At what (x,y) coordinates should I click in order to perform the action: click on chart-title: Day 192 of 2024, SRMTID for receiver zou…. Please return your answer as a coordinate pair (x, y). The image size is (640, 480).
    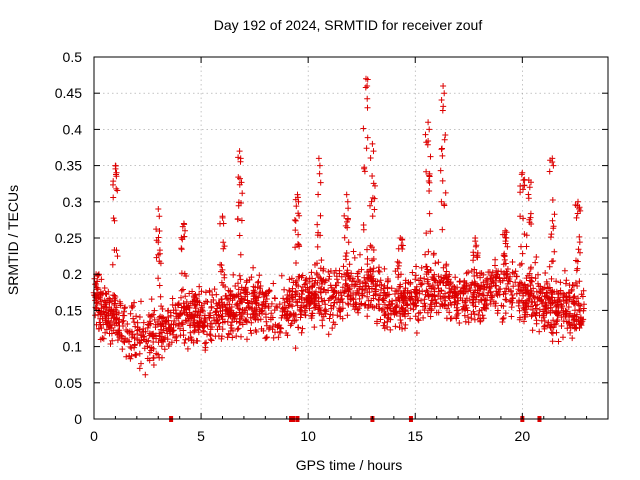
    Looking at the image, I should click on (348, 25).